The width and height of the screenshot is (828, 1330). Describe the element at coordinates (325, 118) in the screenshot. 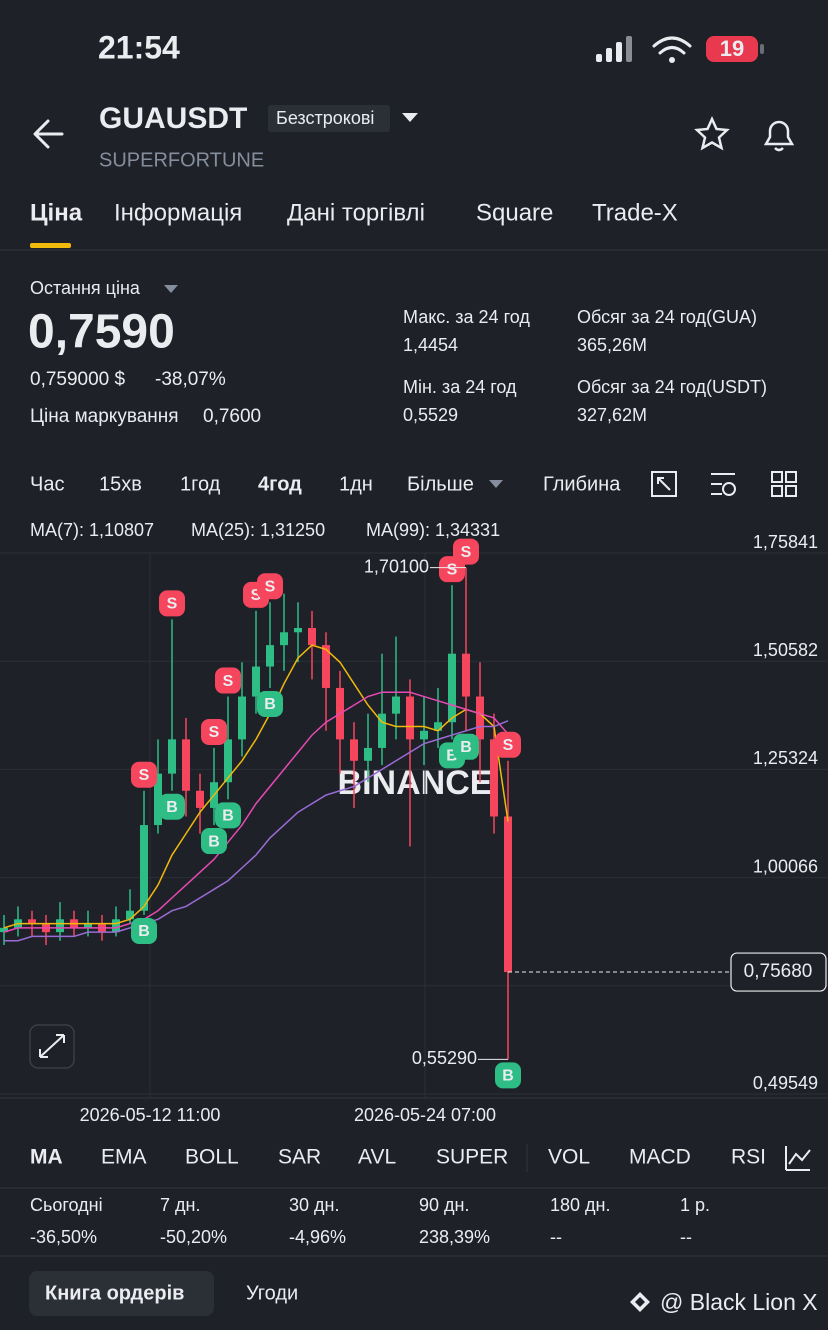

I see `contract-badge: Безстрокові` at that location.